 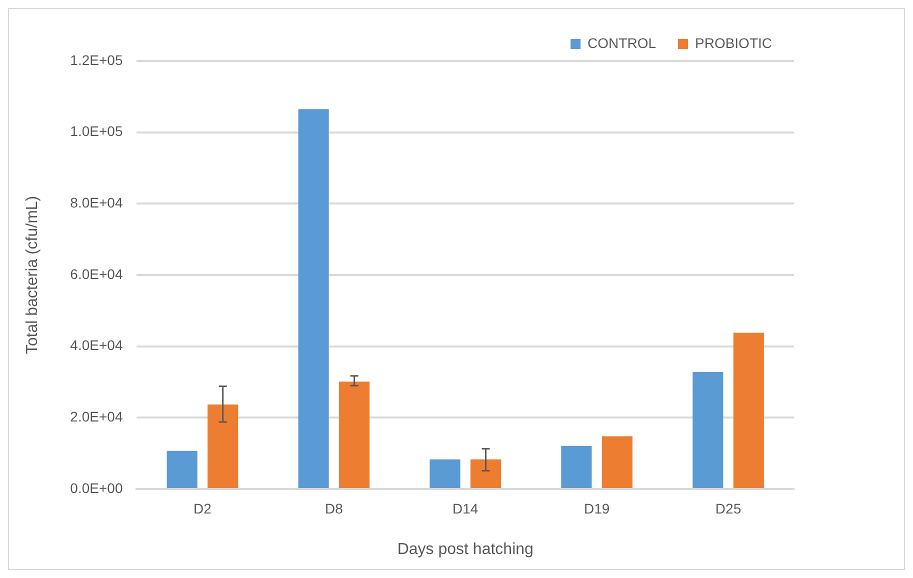 I want to click on x-tick-label: D2, so click(x=203, y=508).